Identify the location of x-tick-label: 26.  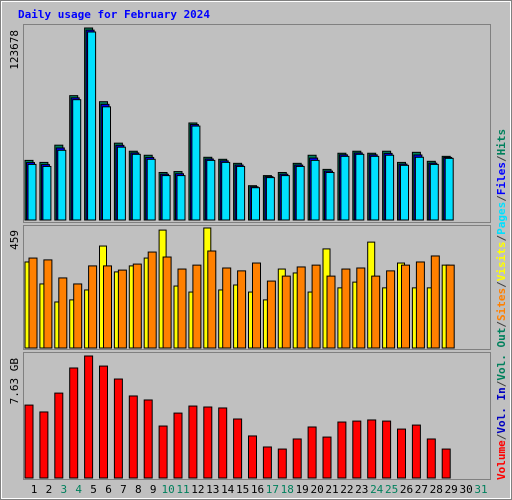
(406, 489).